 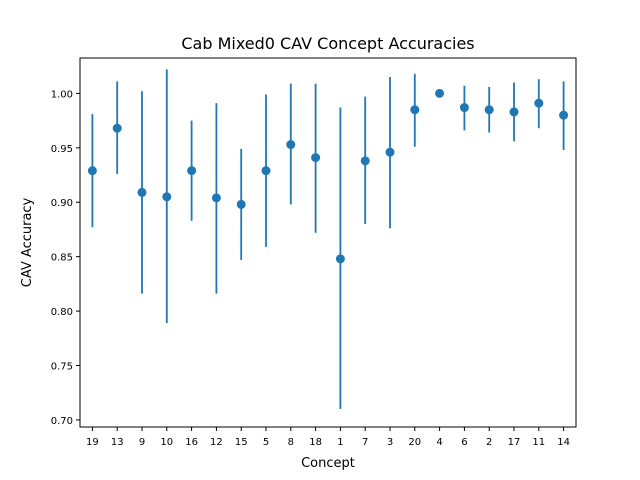 What do you see at coordinates (390, 442) in the screenshot?
I see `x-tick-label: 3` at bounding box center [390, 442].